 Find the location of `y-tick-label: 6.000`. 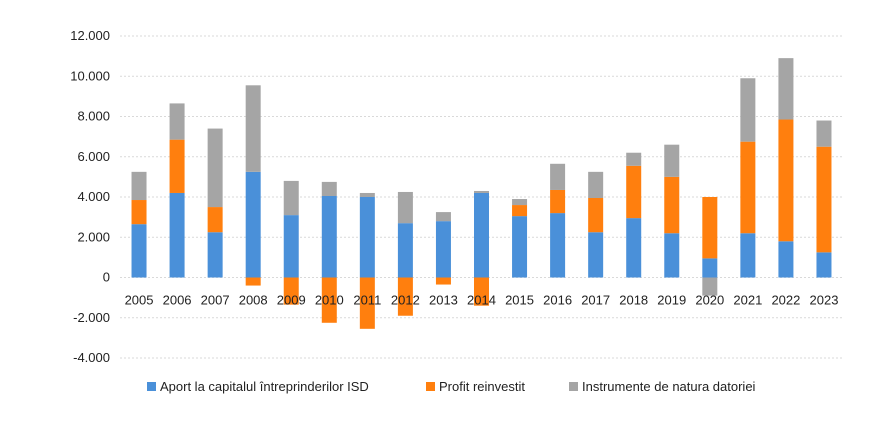

y-tick-label: 6.000 is located at coordinates (93, 156).